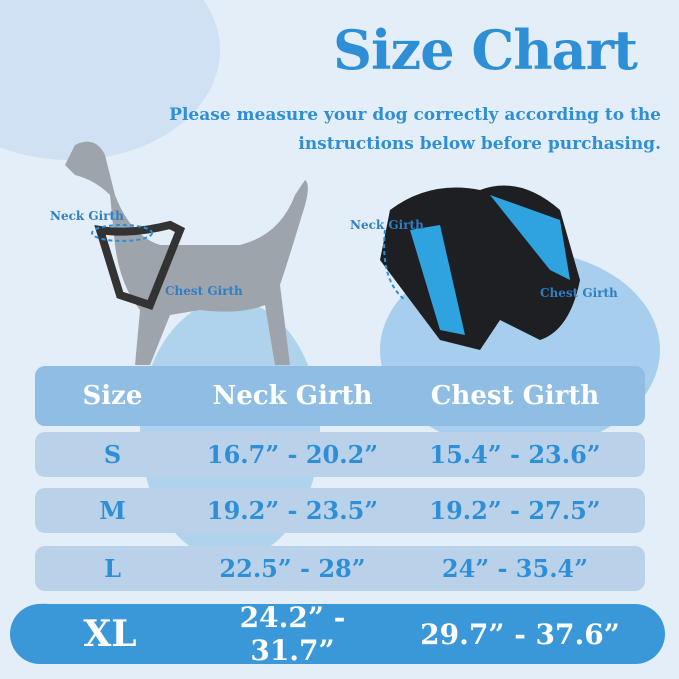 This screenshot has height=679, width=679. I want to click on size-cell: XL, so click(110, 634).